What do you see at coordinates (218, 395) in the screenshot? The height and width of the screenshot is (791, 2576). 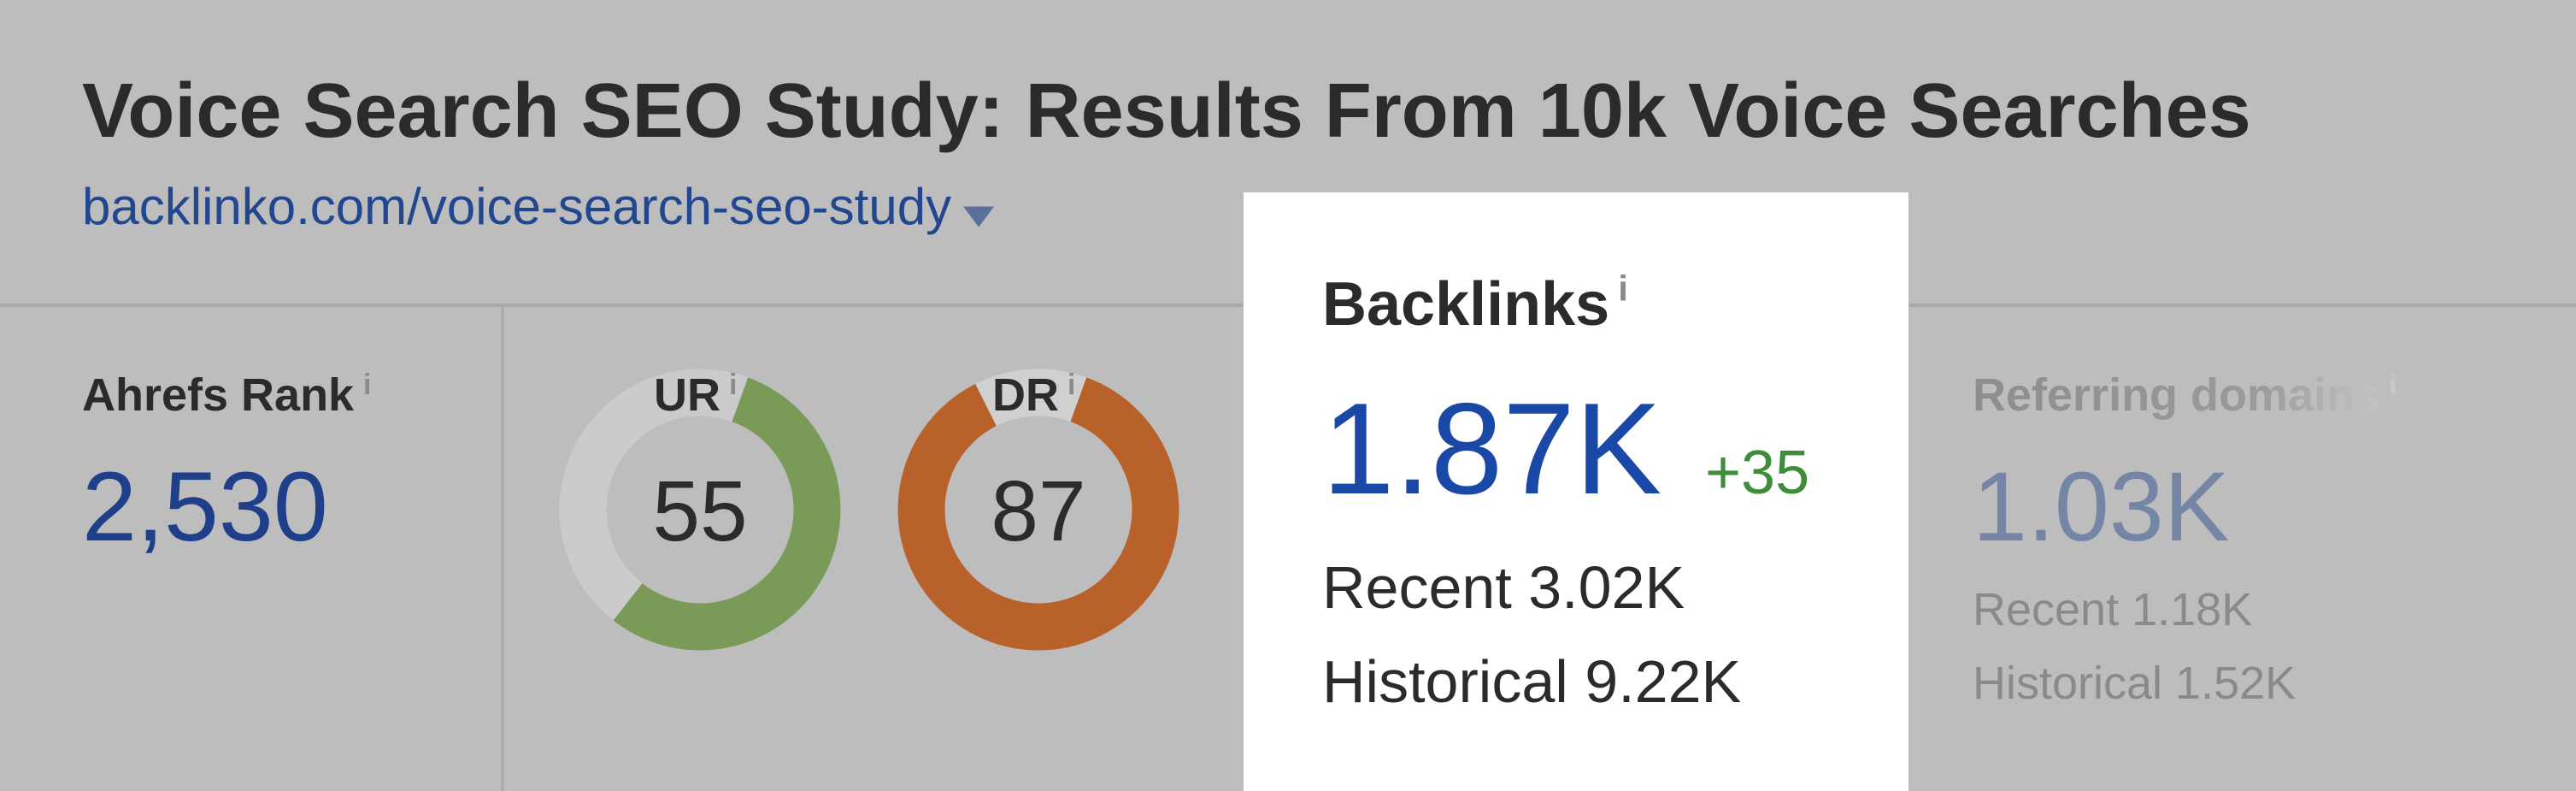 I see `metric-label: Ahrefs Rank` at bounding box center [218, 395].